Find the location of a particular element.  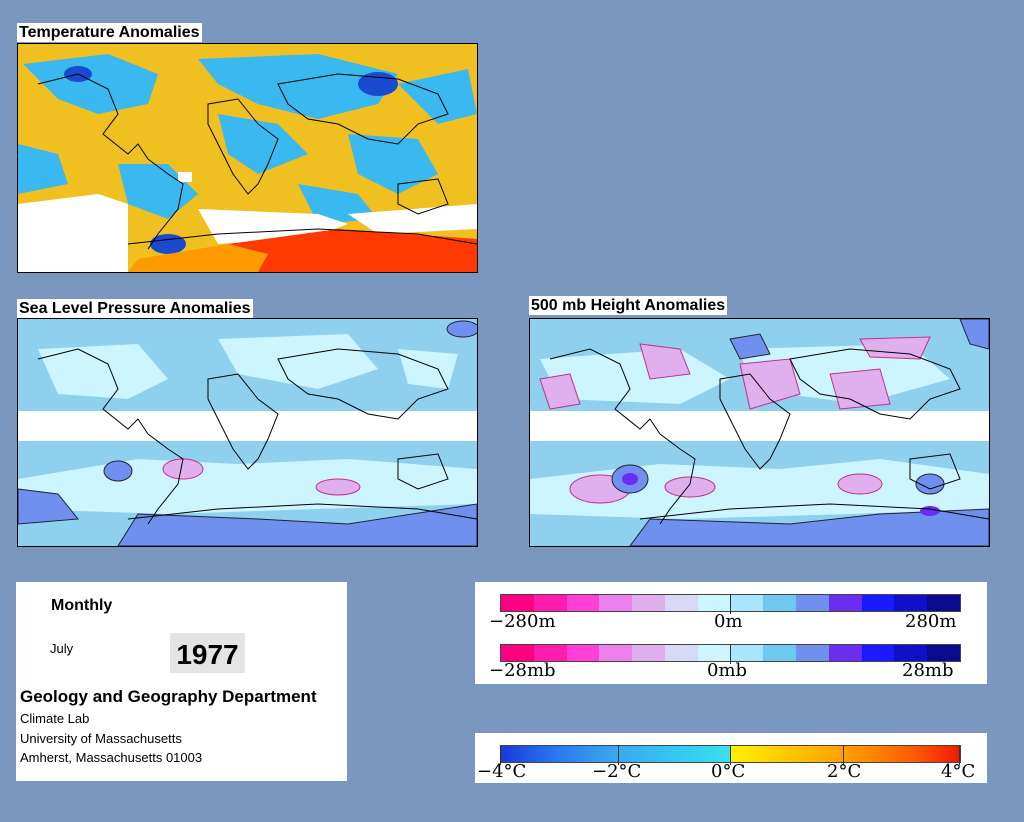

temperature-legend: −4°C −2°C 0°C 2°C 4°C is located at coordinates (731, 758).